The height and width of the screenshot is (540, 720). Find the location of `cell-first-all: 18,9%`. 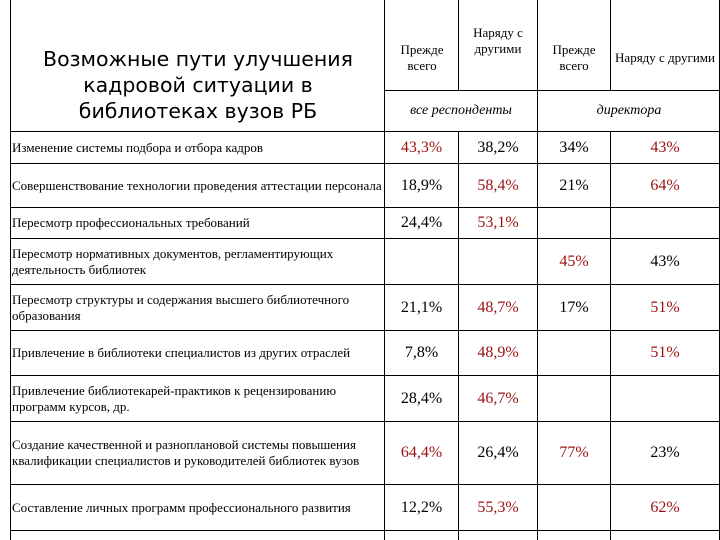

cell-first-all: 18,9% is located at coordinates (421, 185).